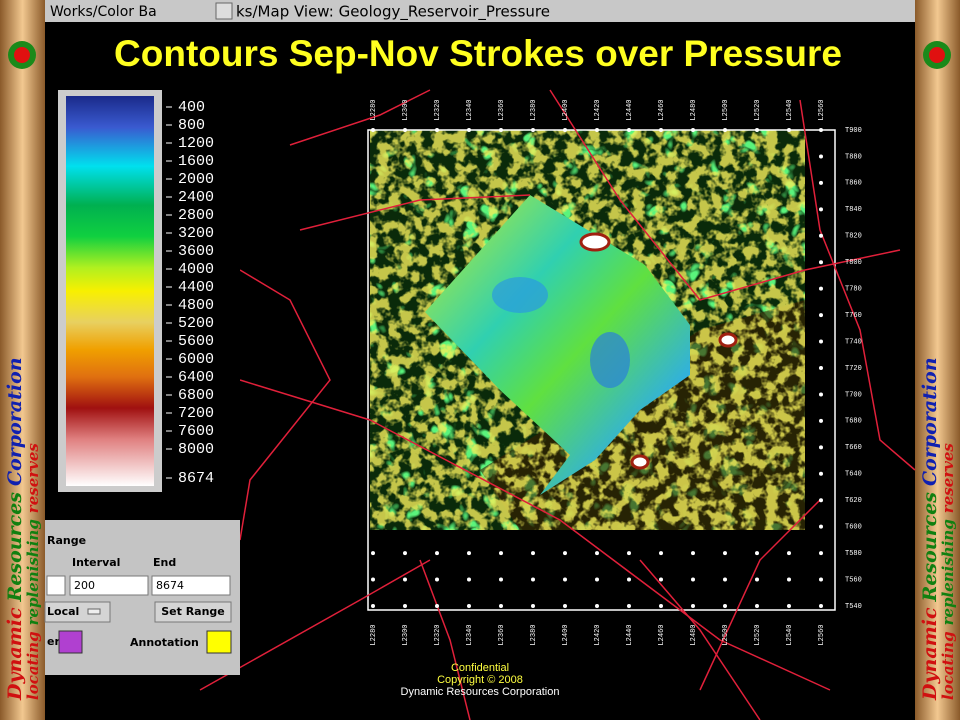 Image resolution: width=960 pixels, height=720 pixels. Describe the element at coordinates (33, 665) in the screenshot. I see `banner-tagline: locating` at that location.